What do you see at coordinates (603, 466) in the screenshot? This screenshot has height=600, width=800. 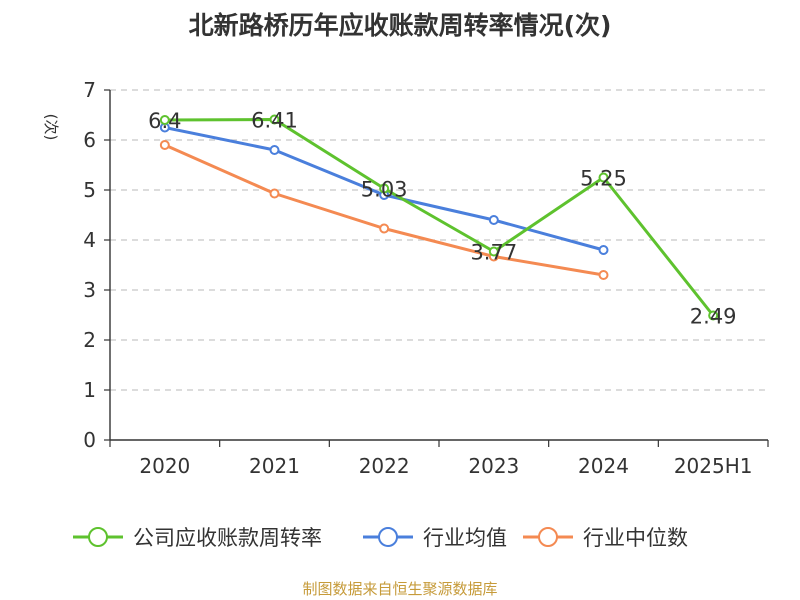 I see `x-tick-label: 2024` at bounding box center [603, 466].